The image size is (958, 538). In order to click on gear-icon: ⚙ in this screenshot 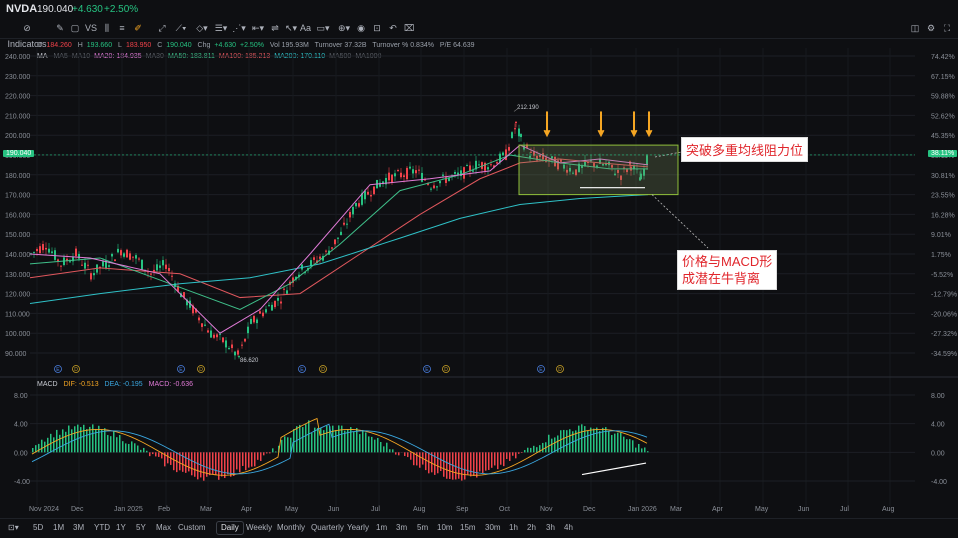, I will do `click(931, 28)`.